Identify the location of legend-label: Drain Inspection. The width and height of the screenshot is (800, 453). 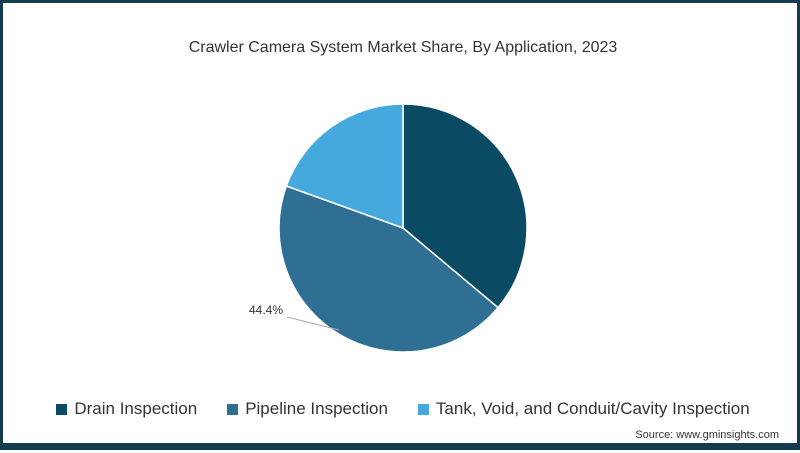
(136, 408).